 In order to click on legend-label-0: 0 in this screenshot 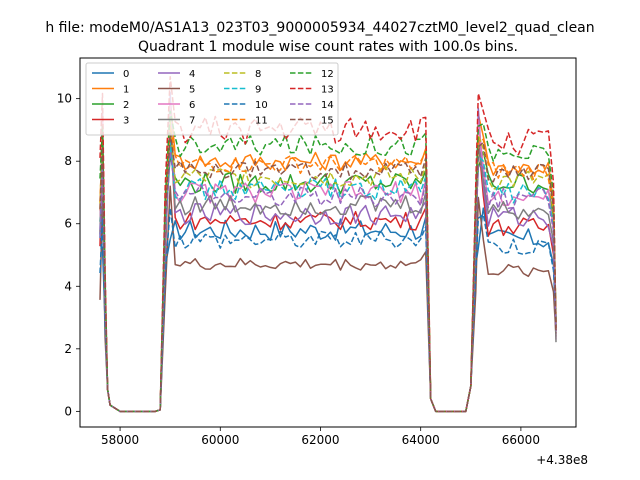, I will do `click(126, 74)`.